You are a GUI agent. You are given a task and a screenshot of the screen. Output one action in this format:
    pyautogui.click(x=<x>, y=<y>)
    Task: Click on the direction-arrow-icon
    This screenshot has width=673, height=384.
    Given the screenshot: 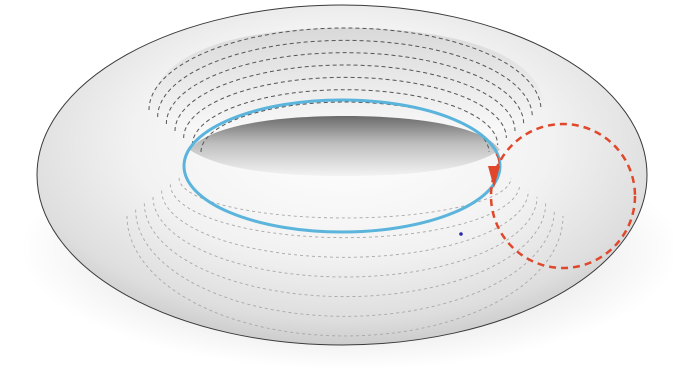 What is the action you would take?
    pyautogui.click(x=494, y=170)
    